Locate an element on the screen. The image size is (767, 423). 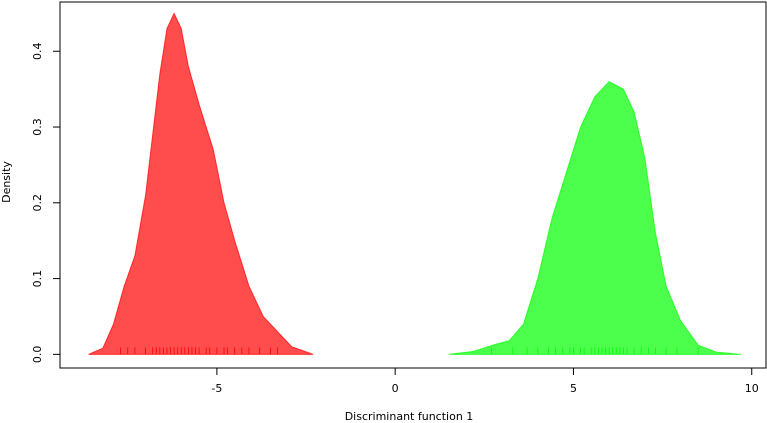
y-tick-label: 0.3 is located at coordinates (37, 127).